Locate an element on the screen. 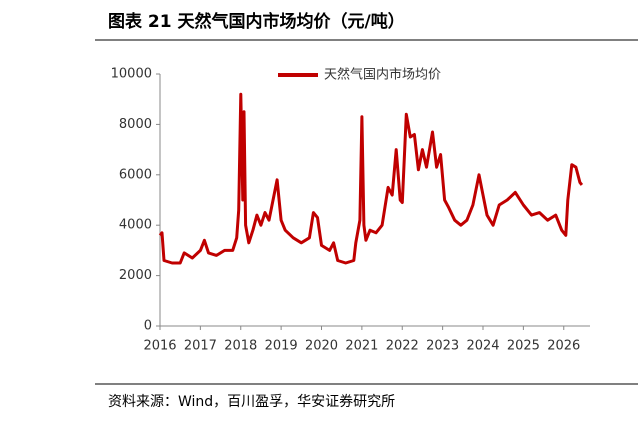  y-tick-label: 6000 is located at coordinates (135, 174).